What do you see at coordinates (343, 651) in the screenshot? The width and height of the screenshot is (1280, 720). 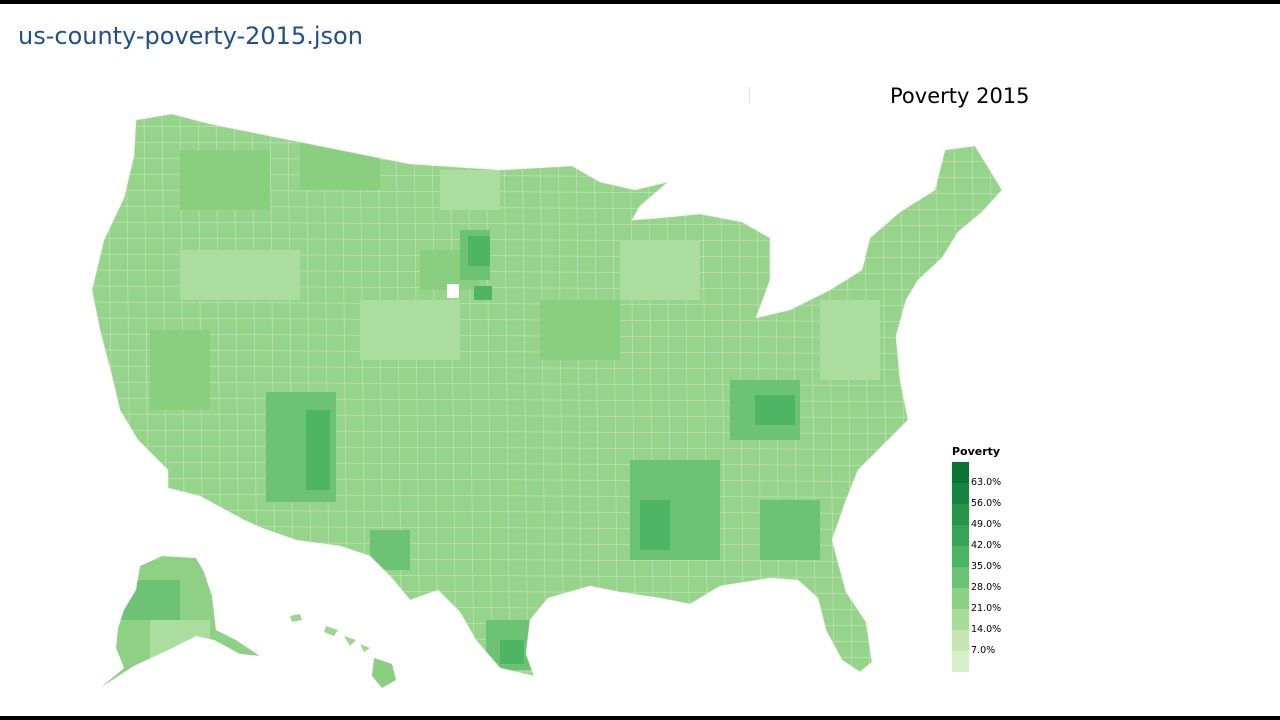 I see `hawaii-region` at bounding box center [343, 651].